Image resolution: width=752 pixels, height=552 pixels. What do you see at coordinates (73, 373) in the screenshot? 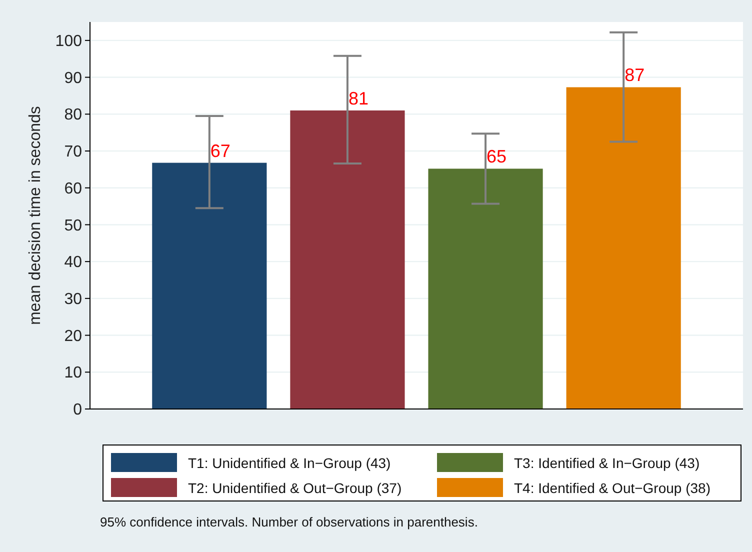
I see `y-tick-label: 10` at bounding box center [73, 373].